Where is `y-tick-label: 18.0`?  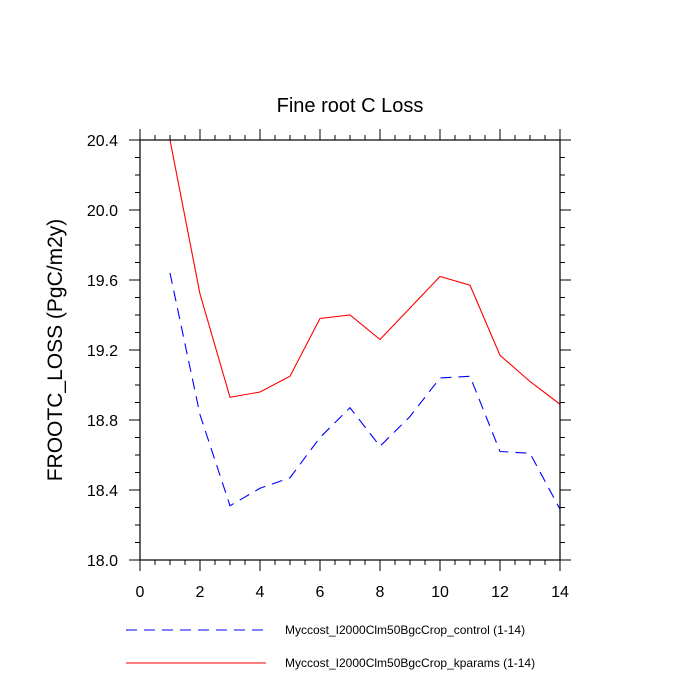
y-tick-label: 18.0 is located at coordinates (102, 561).